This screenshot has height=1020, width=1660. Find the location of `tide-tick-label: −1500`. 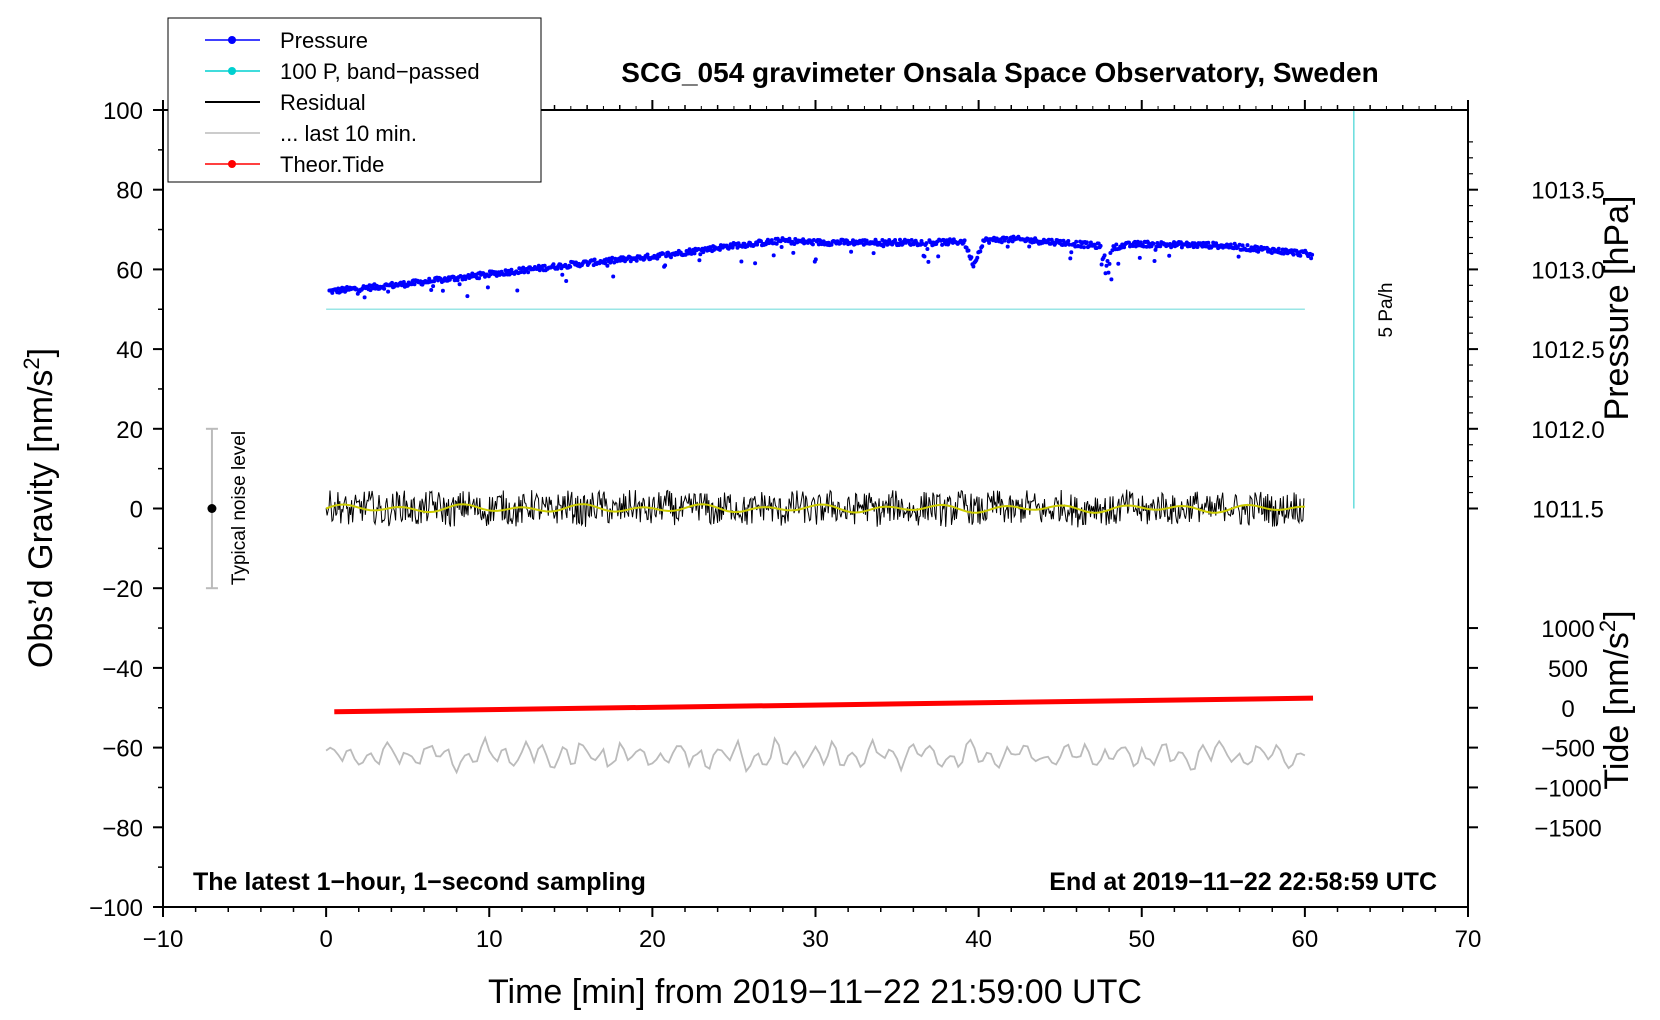

tide-tick-label: −1500 is located at coordinates (1567, 828).